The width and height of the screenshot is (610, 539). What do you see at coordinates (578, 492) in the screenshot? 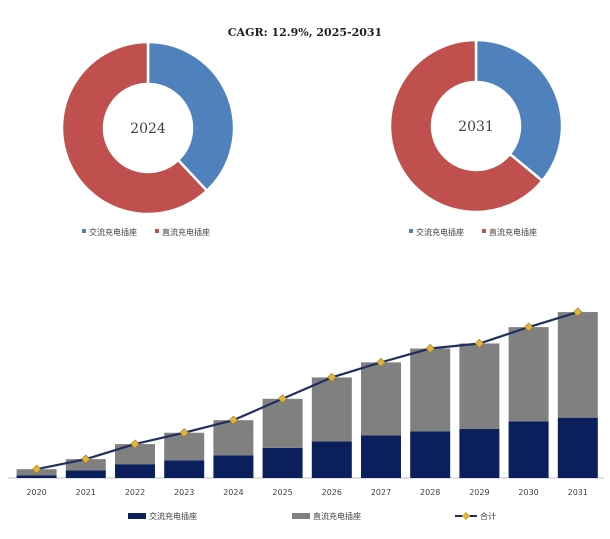
I see `x-tick-label: 2031` at bounding box center [578, 492].